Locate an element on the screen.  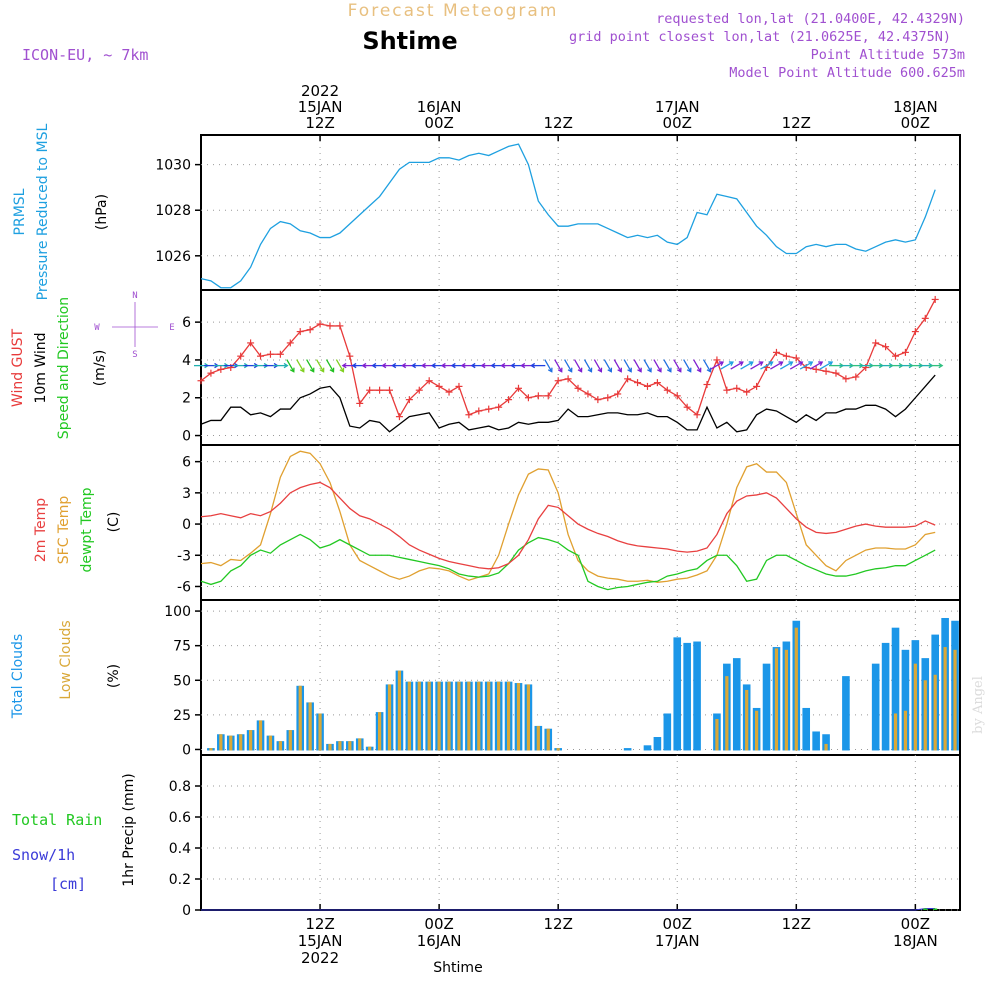
series-prmsl-line is located at coordinates (568, 216).